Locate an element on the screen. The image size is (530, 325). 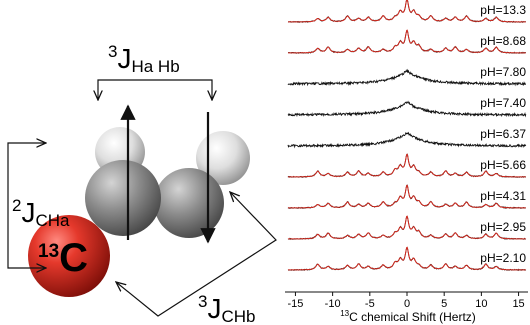
spectrum-ph-label: pH=4.31 is located at coordinates (503, 196).